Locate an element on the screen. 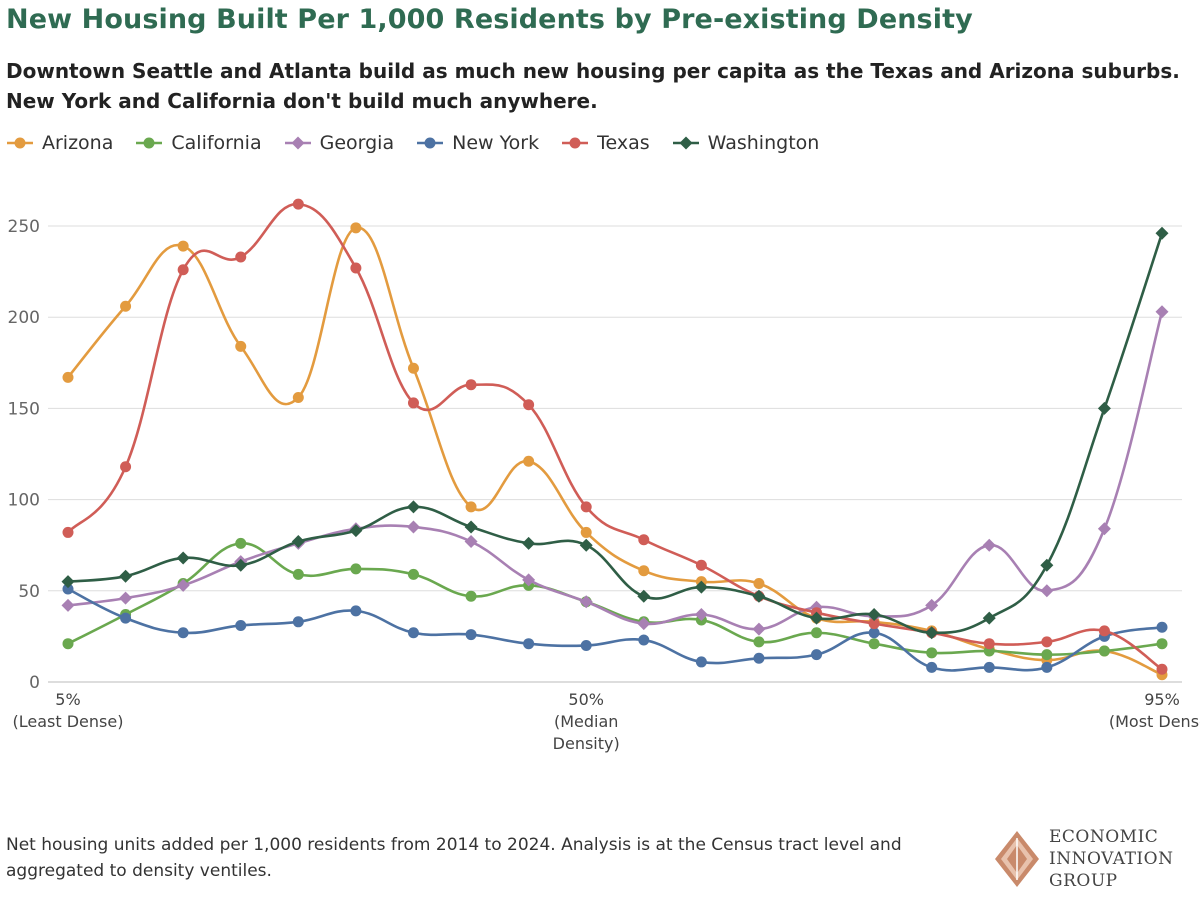  logo-line-1: ECONOMIC is located at coordinates (1104, 837).